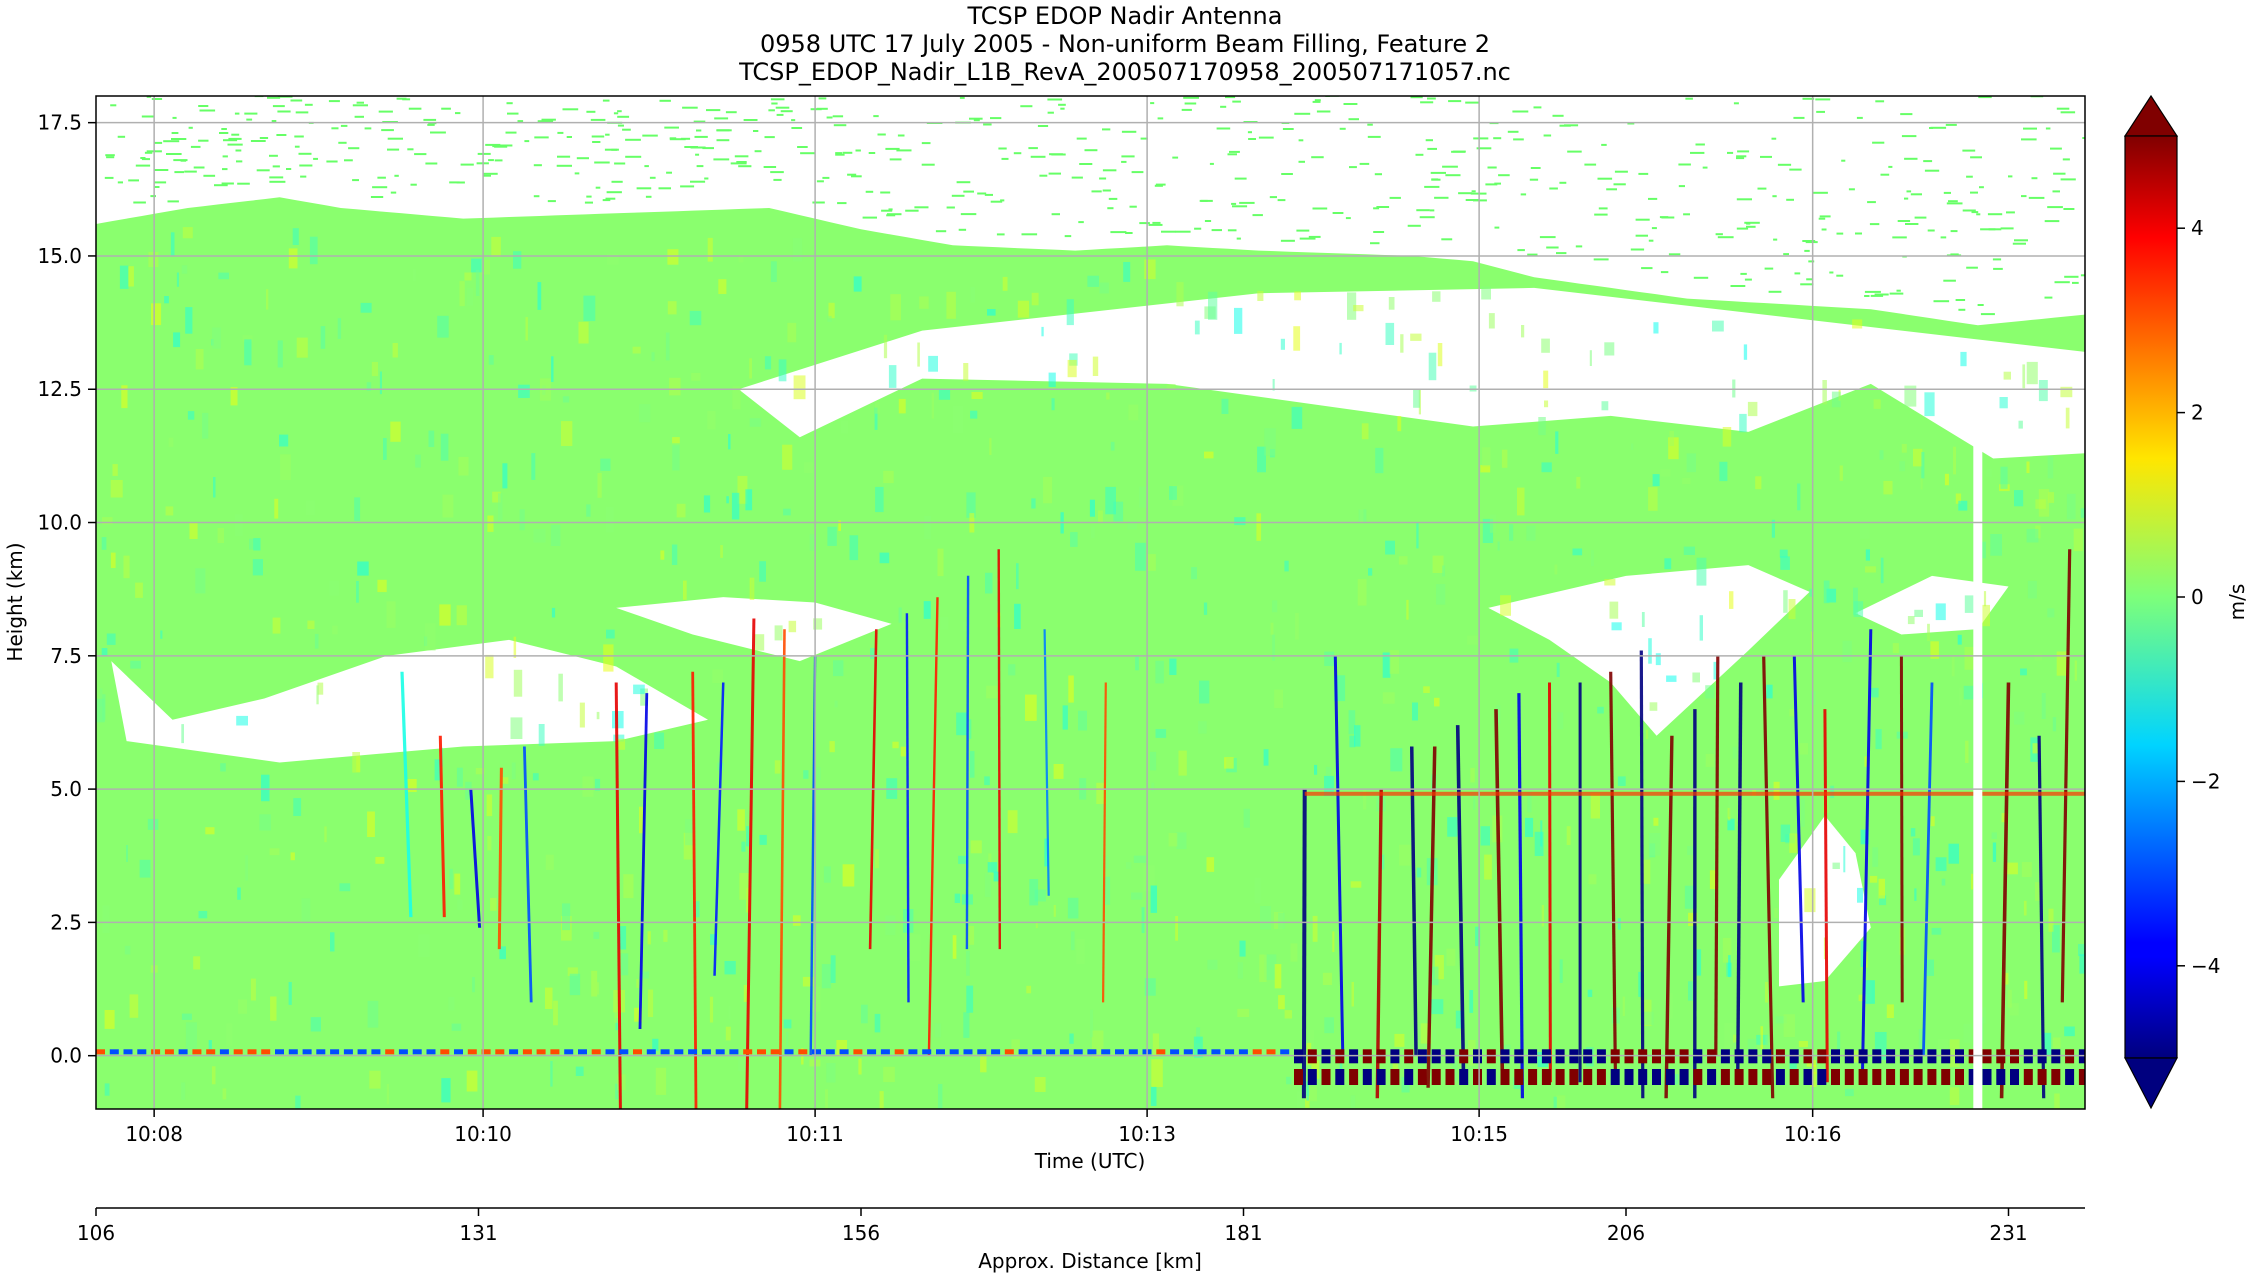  Describe the element at coordinates (2197, 228) in the screenshot. I see `colorbar-tick-label: 4` at that location.